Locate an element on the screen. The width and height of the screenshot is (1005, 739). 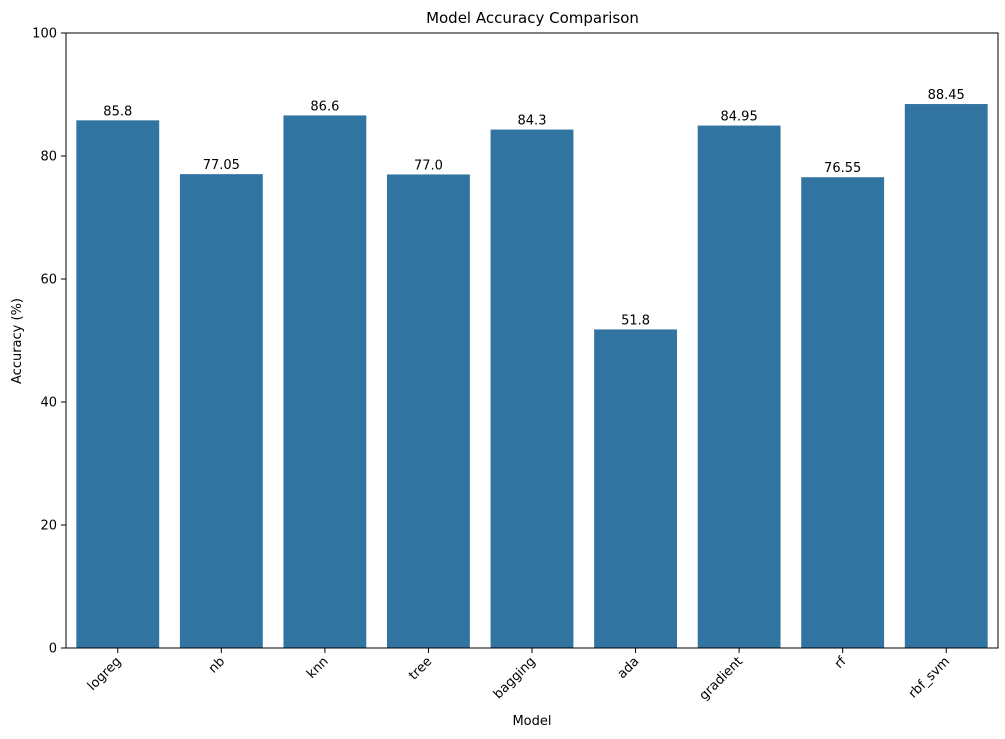
value-label-rbf_svm: 88.45 is located at coordinates (946, 95).